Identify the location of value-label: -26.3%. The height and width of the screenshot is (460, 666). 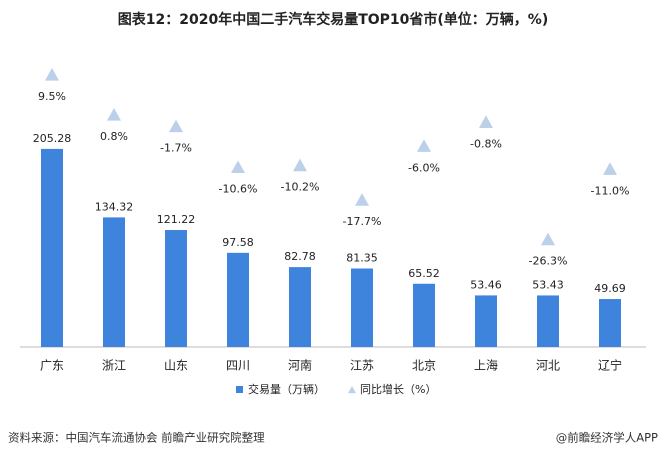
(548, 261).